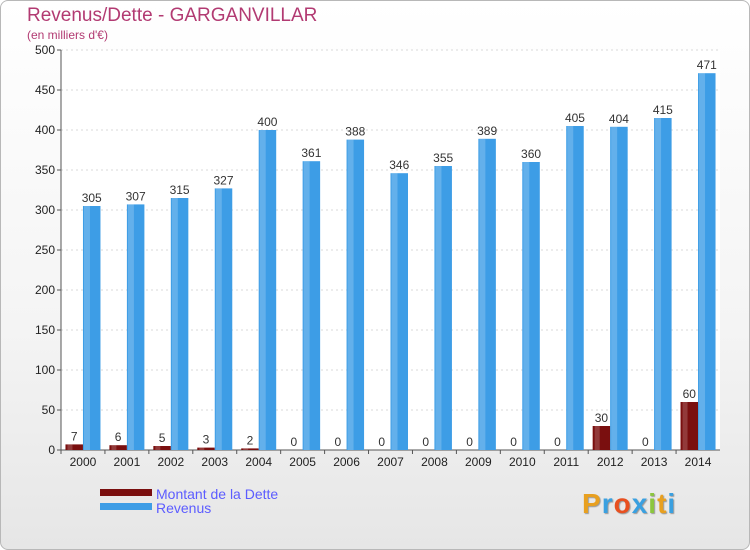 The width and height of the screenshot is (750, 550). What do you see at coordinates (179, 324) in the screenshot?
I see `bar-revenus-2002` at bounding box center [179, 324].